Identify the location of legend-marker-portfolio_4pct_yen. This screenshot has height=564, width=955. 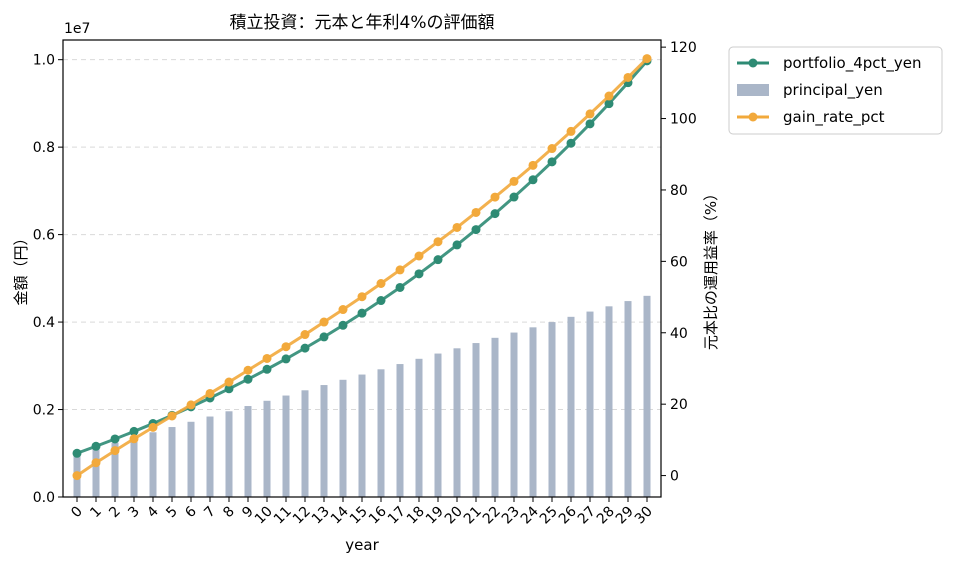
(753, 63).